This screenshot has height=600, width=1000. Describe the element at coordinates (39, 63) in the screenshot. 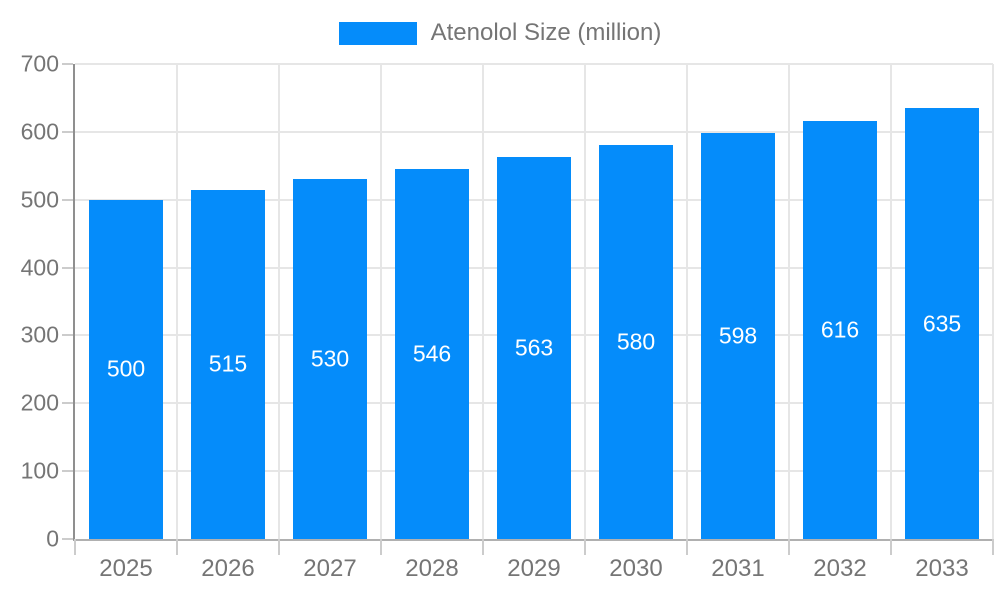

I see `y-tick-label: 700` at that location.